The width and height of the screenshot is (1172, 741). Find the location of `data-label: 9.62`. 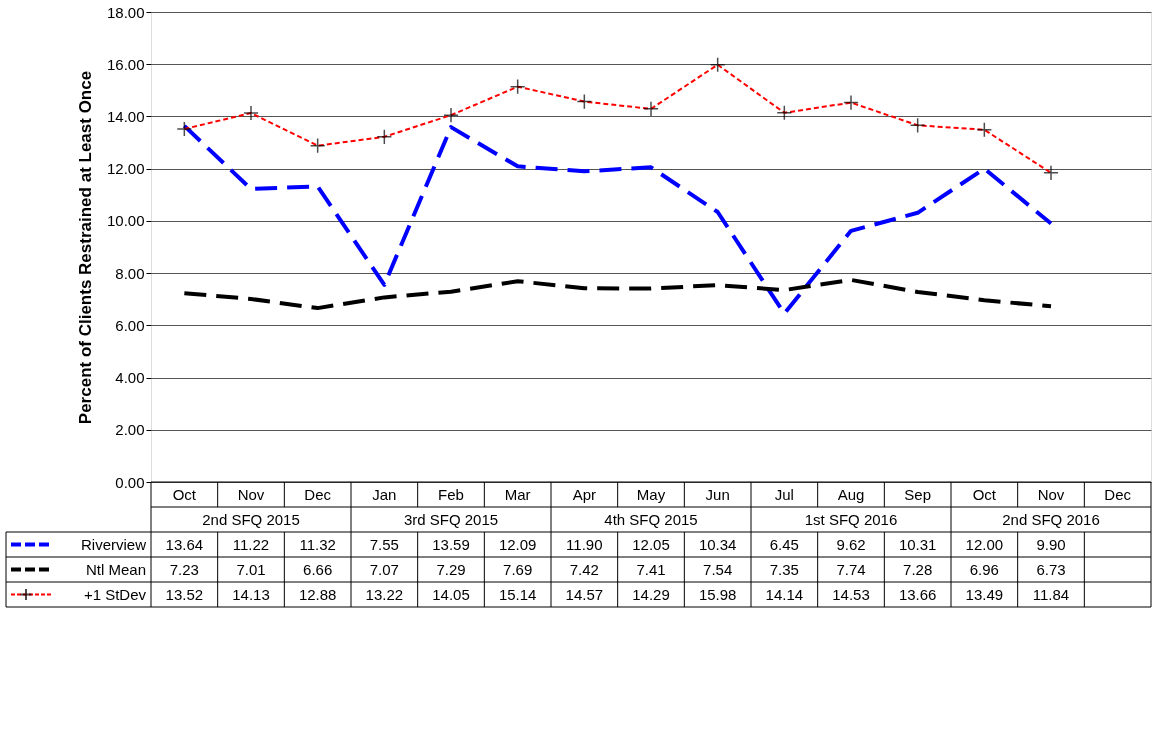

data-label: 9.62 is located at coordinates (851, 544).